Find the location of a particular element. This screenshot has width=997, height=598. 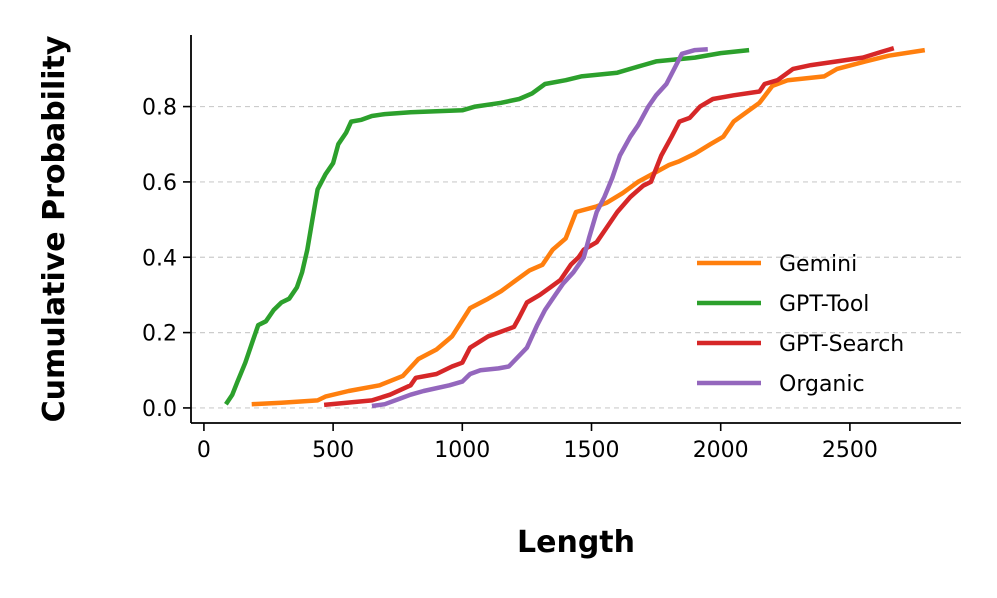

legend: Gemini GPT-Tool GPT-Search Organic is located at coordinates (800, 324).